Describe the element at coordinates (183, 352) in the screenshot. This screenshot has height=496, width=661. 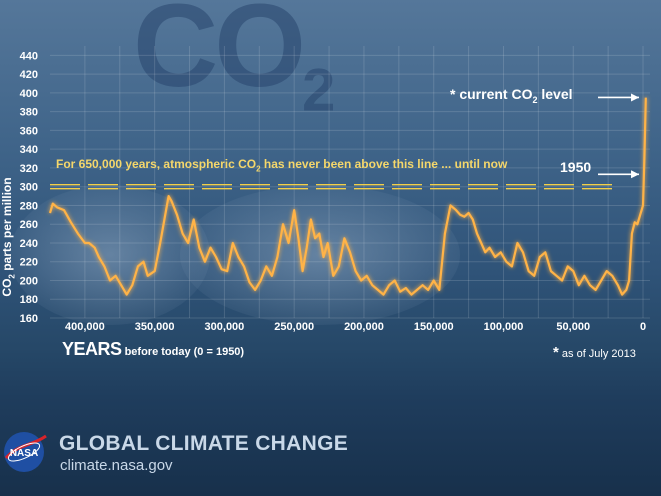
I see `x-axis-label-detail: before today (0 = 1950)` at that location.